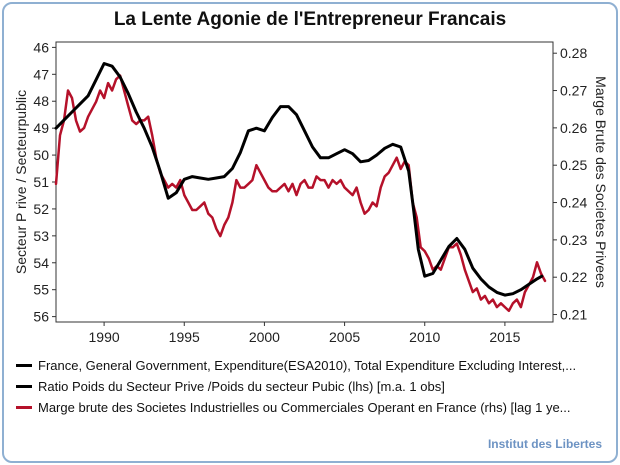  I want to click on left-tick-label: 53, so click(41, 236).